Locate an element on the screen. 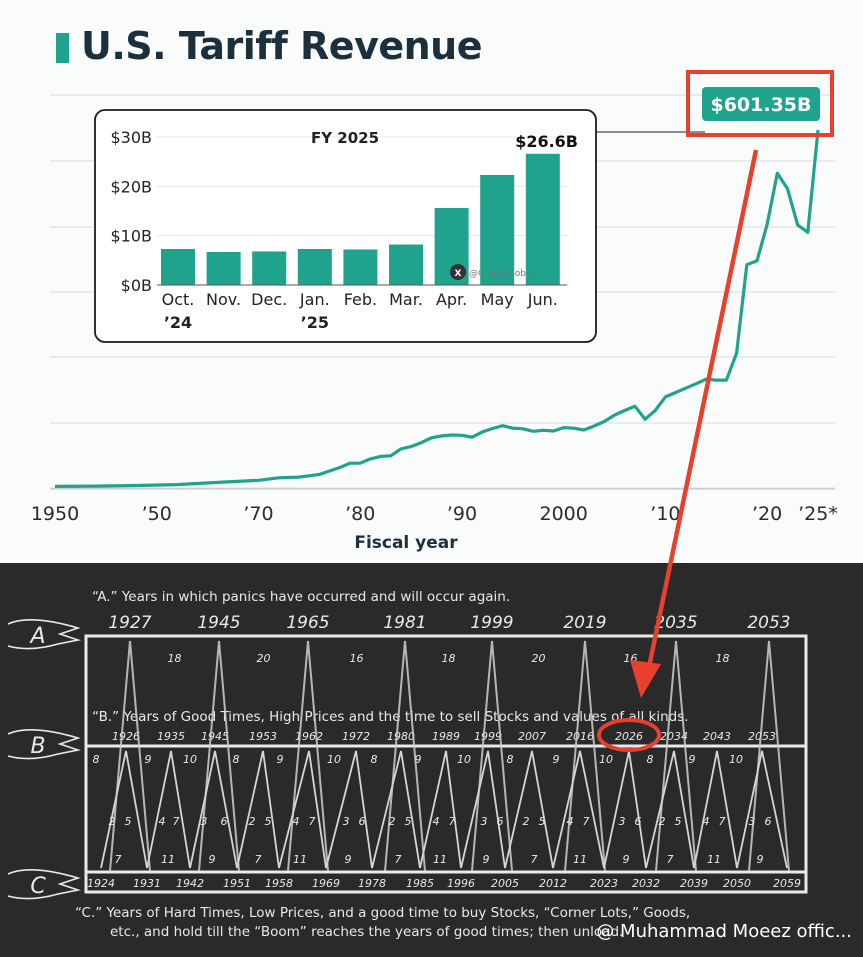 This screenshot has height=957, width=863. panic-year: 2035 is located at coordinates (675, 623).